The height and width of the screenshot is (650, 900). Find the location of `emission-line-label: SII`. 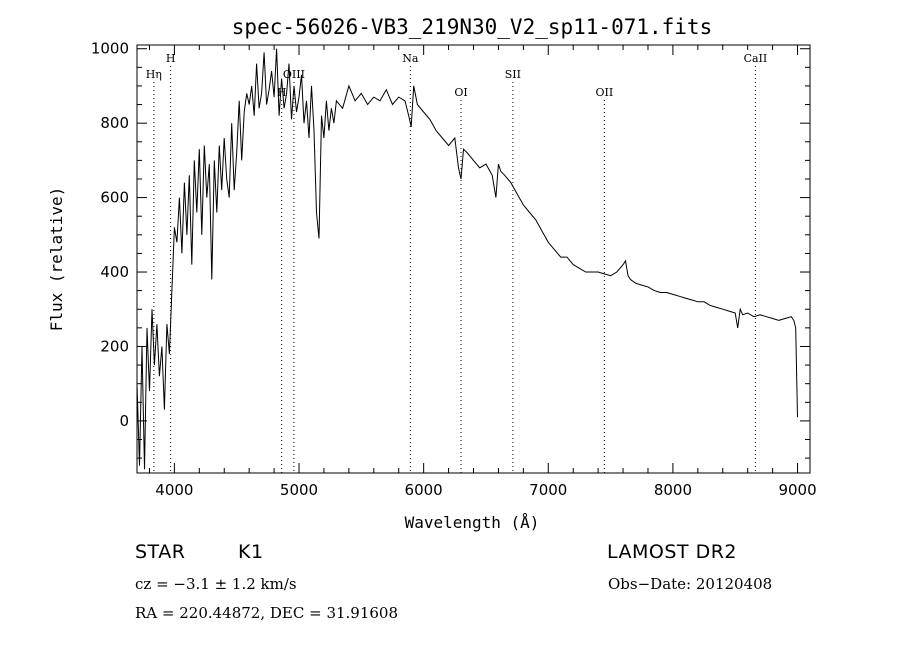

emission-line-label: SII is located at coordinates (513, 74).